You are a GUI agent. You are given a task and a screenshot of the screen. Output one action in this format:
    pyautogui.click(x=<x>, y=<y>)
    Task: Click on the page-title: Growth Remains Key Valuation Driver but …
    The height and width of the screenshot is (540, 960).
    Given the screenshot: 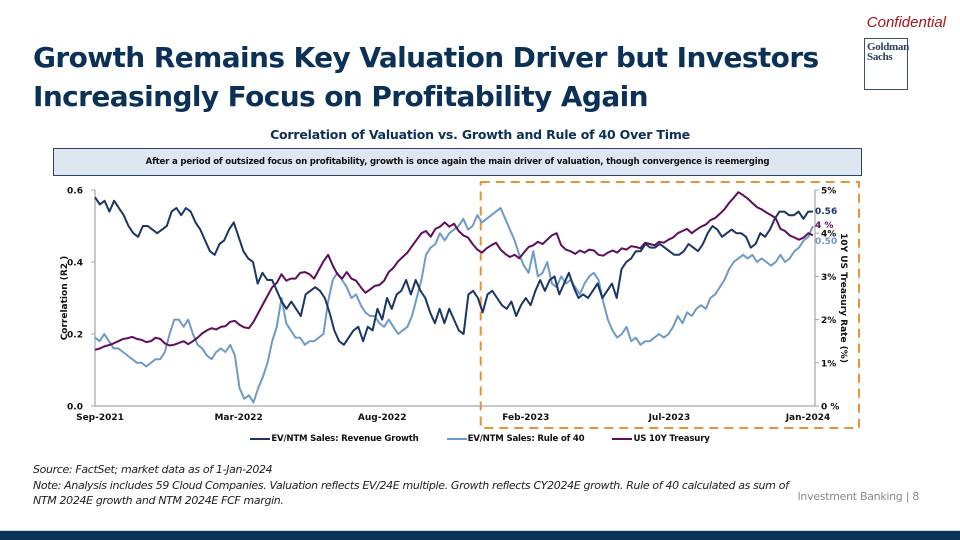 What is the action you would take?
    pyautogui.click(x=426, y=77)
    